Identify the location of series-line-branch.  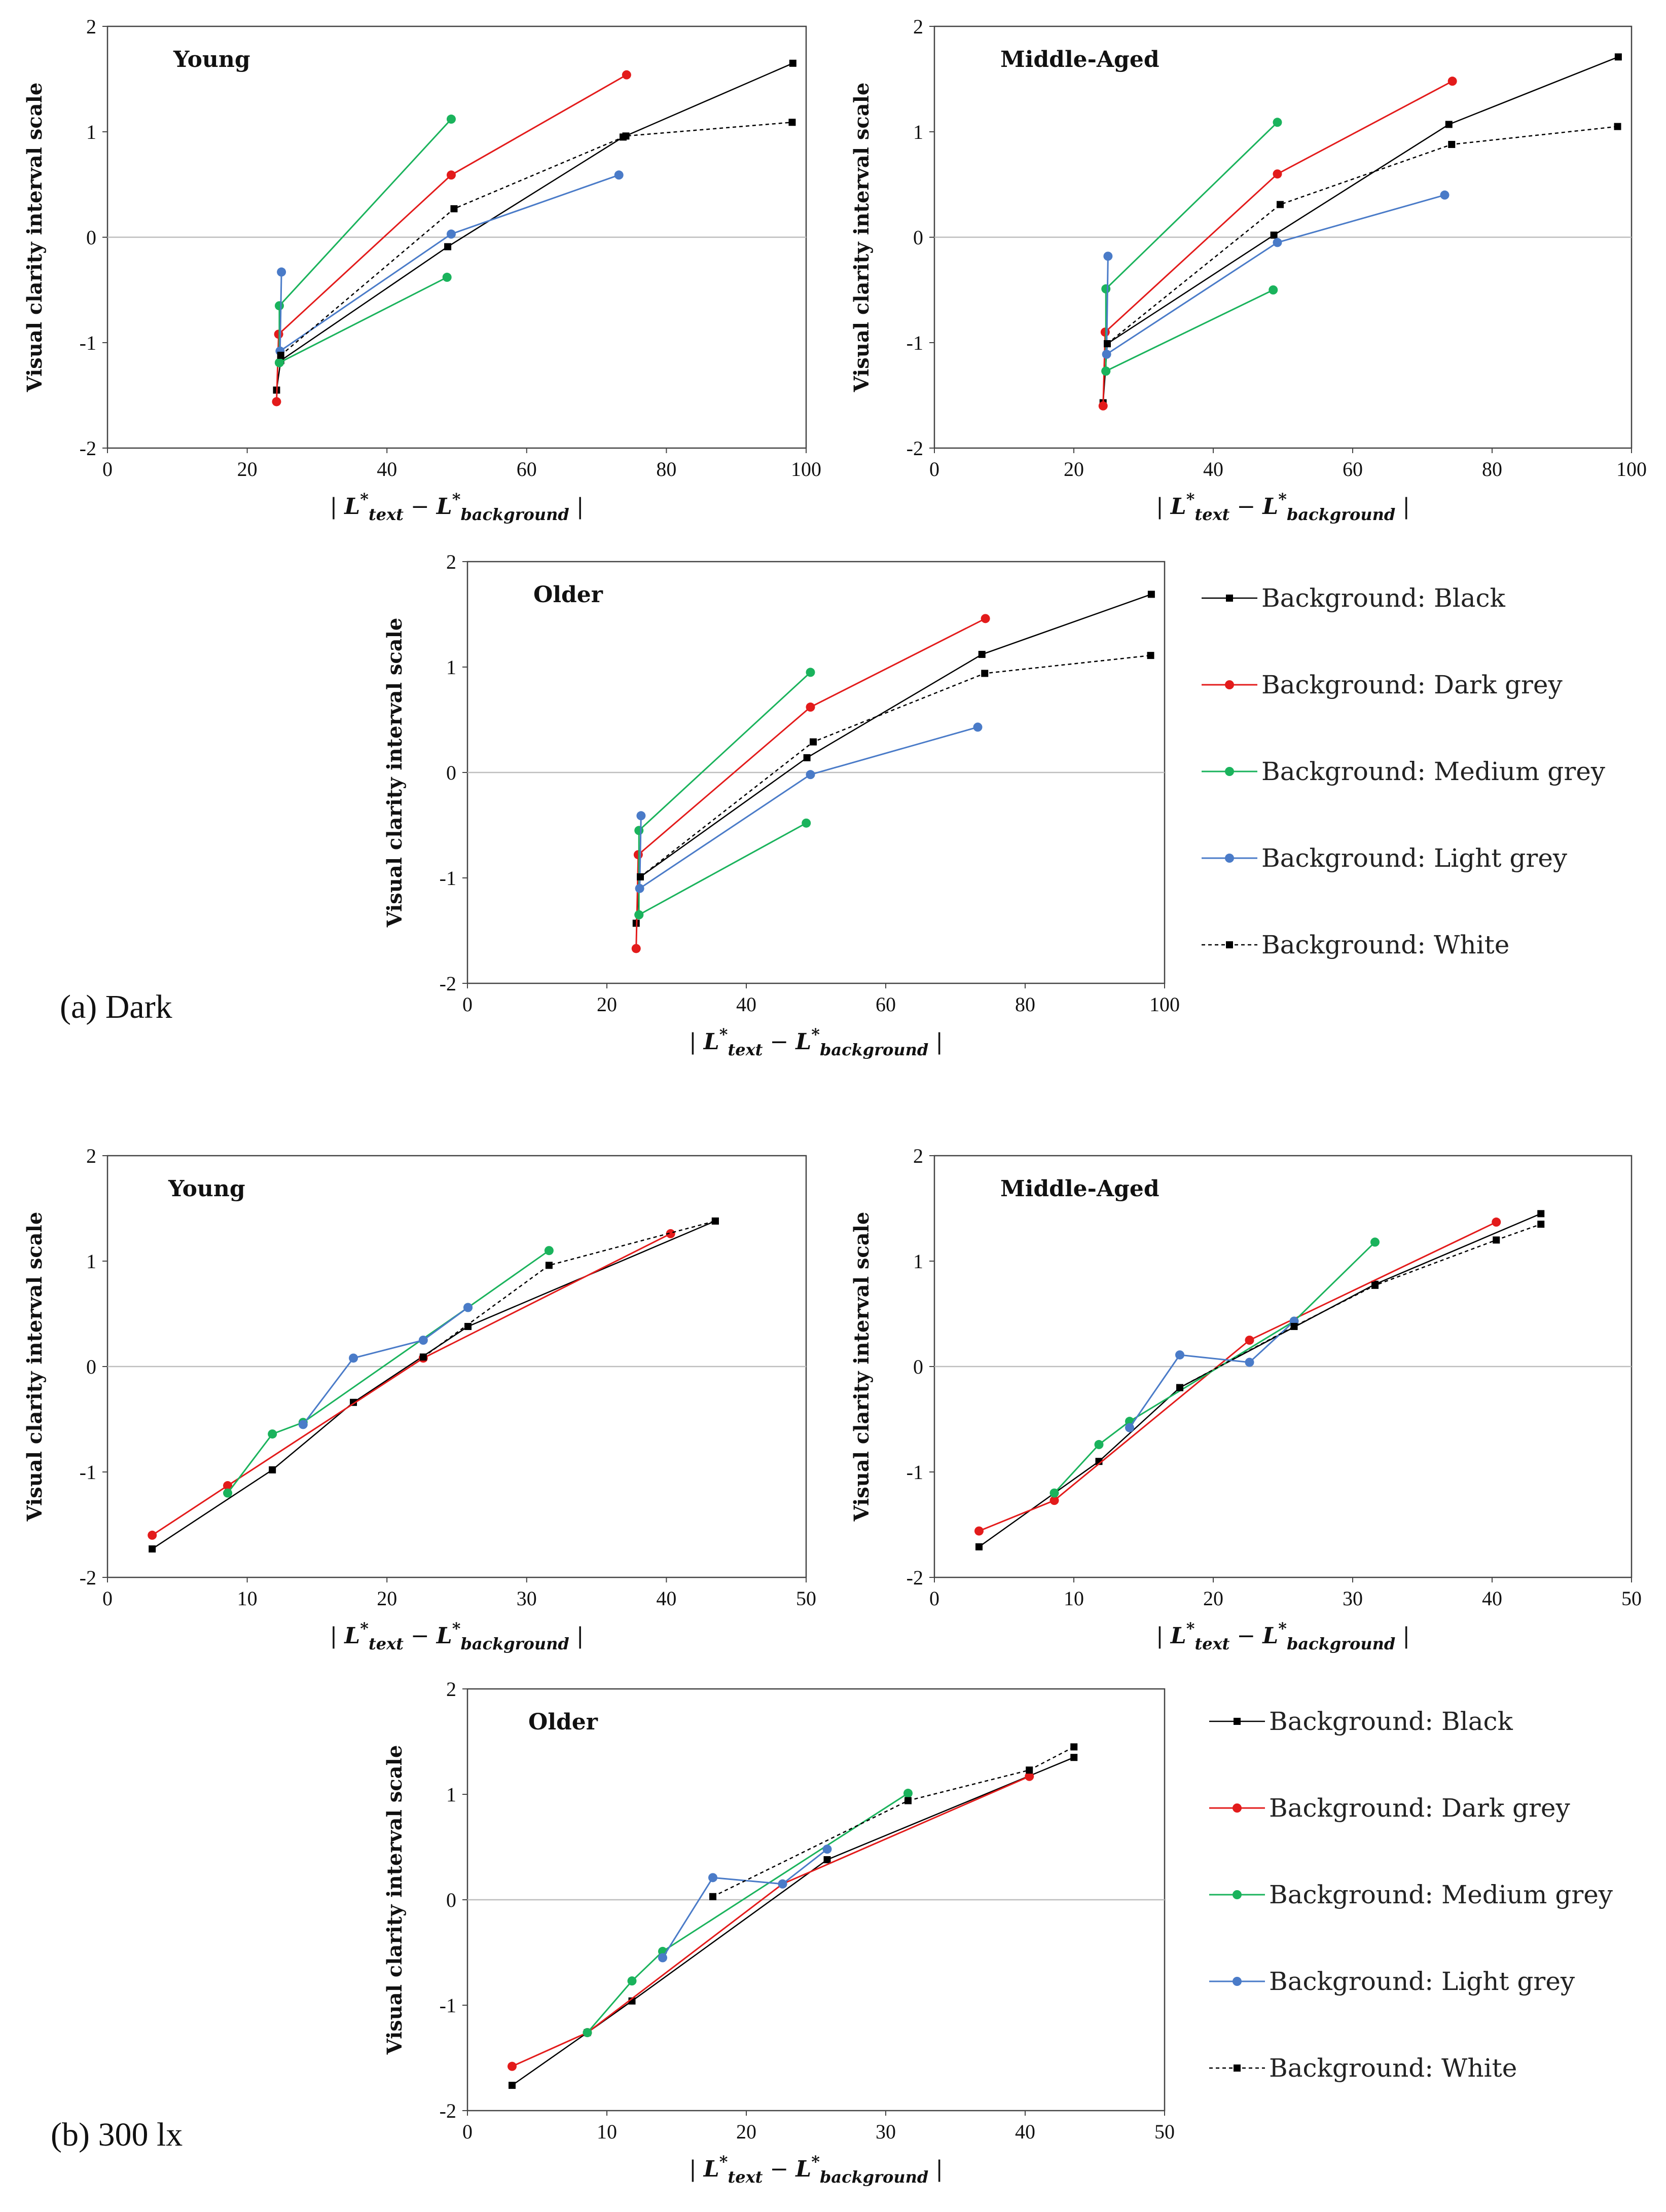
(363, 319).